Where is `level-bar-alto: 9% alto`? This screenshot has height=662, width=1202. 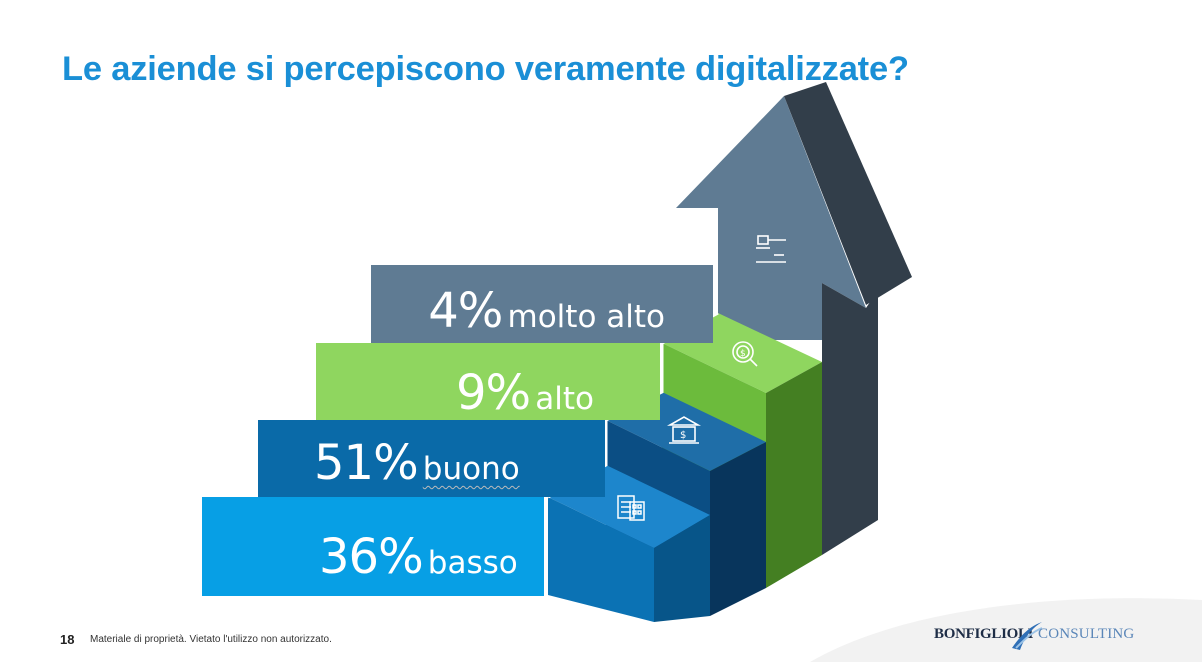
level-bar-alto: 9% alto is located at coordinates (488, 382).